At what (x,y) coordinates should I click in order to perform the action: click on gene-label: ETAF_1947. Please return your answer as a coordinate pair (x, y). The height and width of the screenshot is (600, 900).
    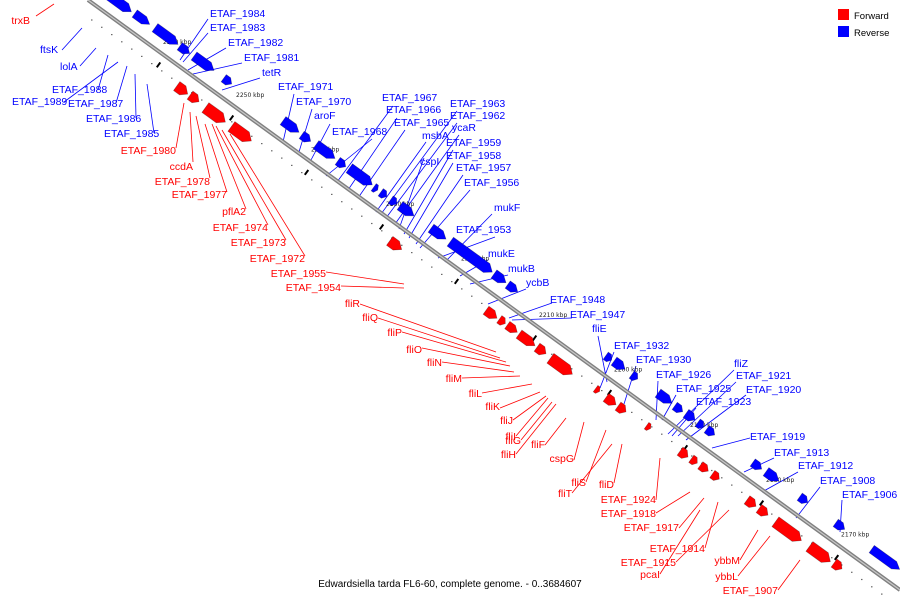
    Looking at the image, I should click on (597, 315).